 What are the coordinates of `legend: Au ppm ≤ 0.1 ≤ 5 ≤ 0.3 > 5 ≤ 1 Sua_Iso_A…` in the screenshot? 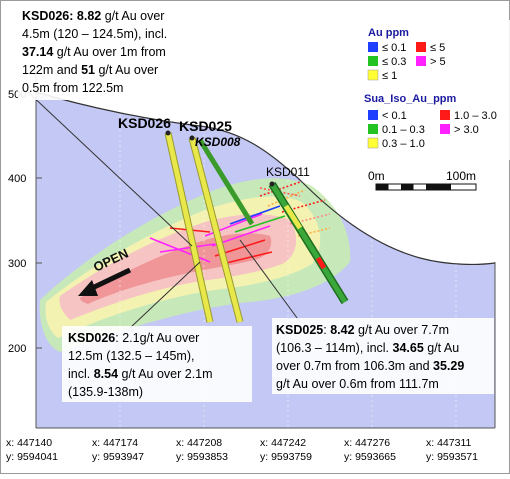 It's located at (435, 90).